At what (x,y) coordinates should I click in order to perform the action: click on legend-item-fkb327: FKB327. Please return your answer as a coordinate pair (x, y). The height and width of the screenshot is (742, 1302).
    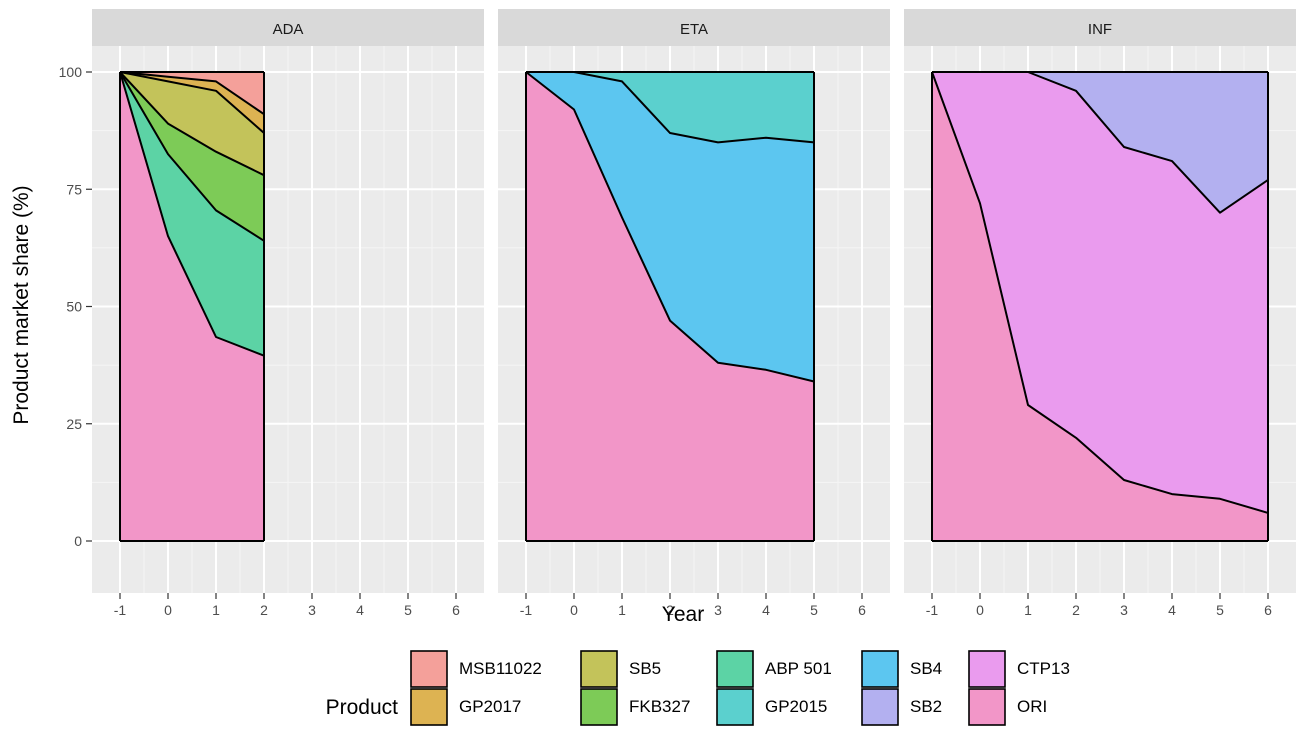
    Looking at the image, I should click on (635, 707).